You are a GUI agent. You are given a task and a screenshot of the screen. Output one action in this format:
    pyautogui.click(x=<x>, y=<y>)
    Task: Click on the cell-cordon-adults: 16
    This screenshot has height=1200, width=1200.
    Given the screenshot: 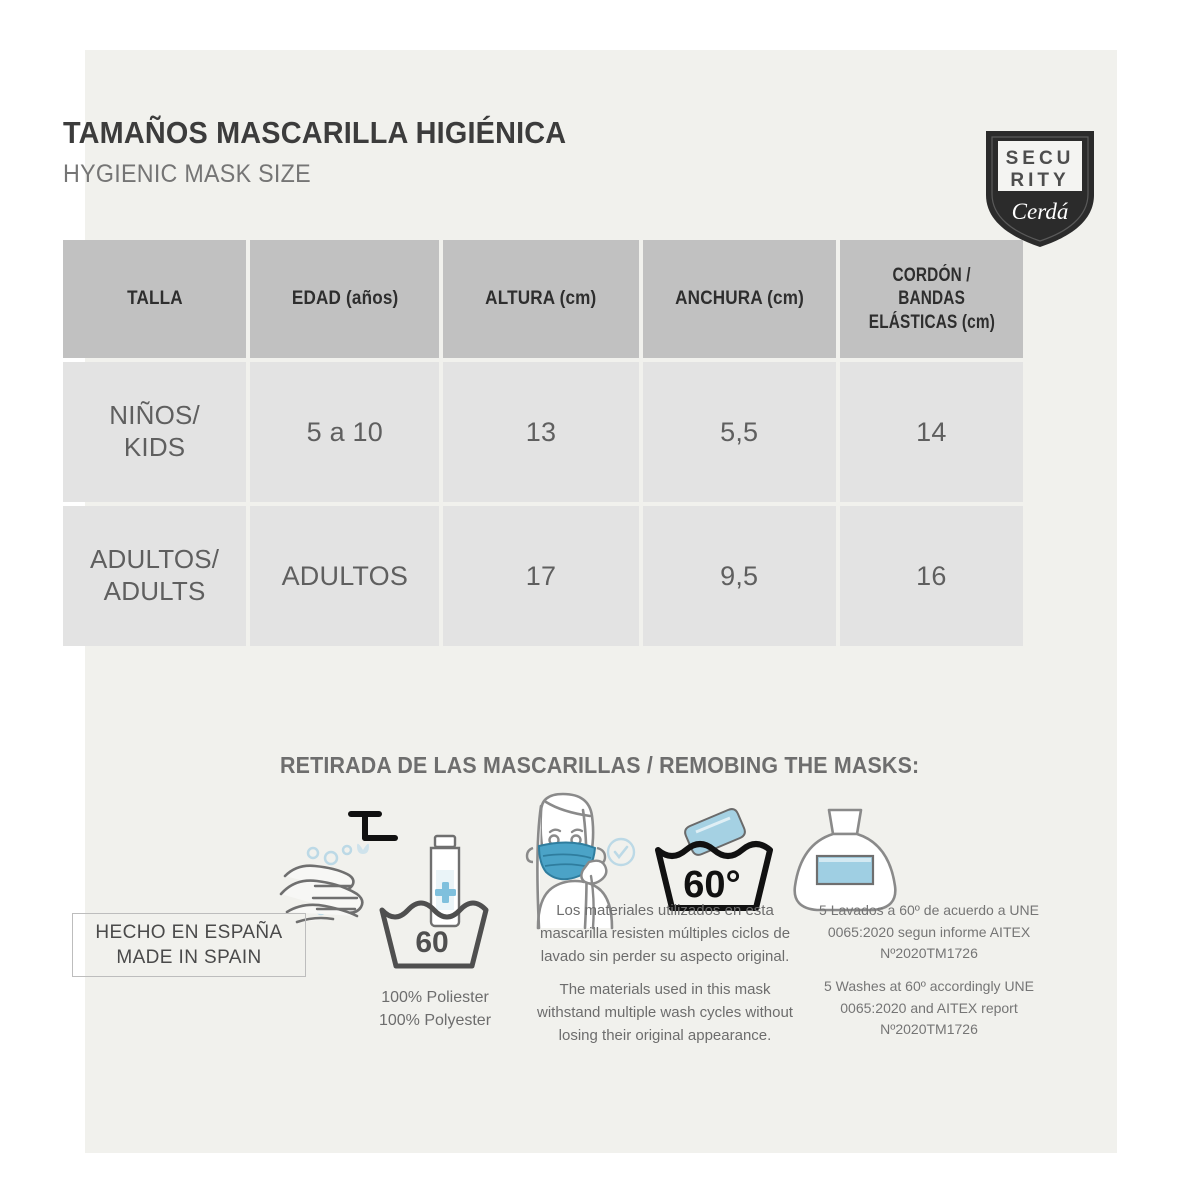 What is the action you would take?
    pyautogui.click(x=931, y=576)
    